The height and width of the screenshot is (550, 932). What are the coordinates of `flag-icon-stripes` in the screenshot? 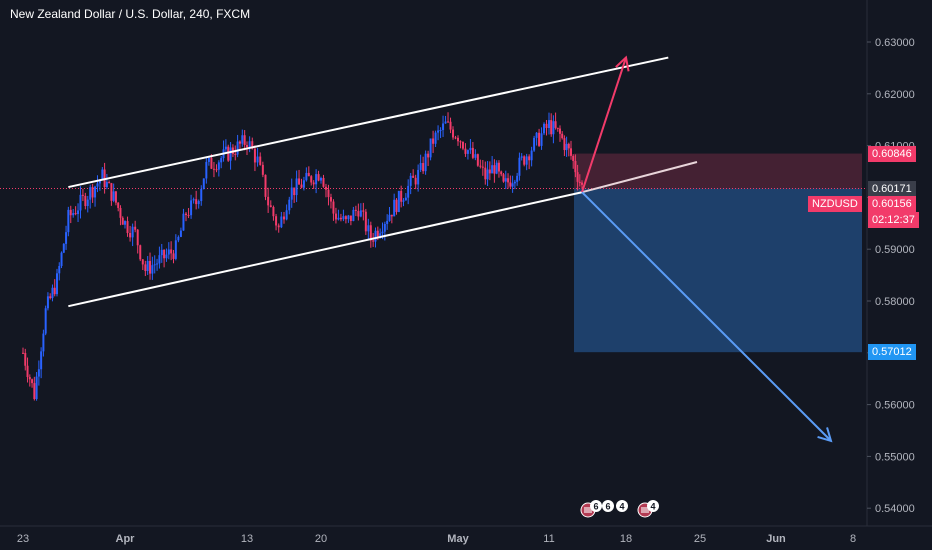 It's located at (645, 510).